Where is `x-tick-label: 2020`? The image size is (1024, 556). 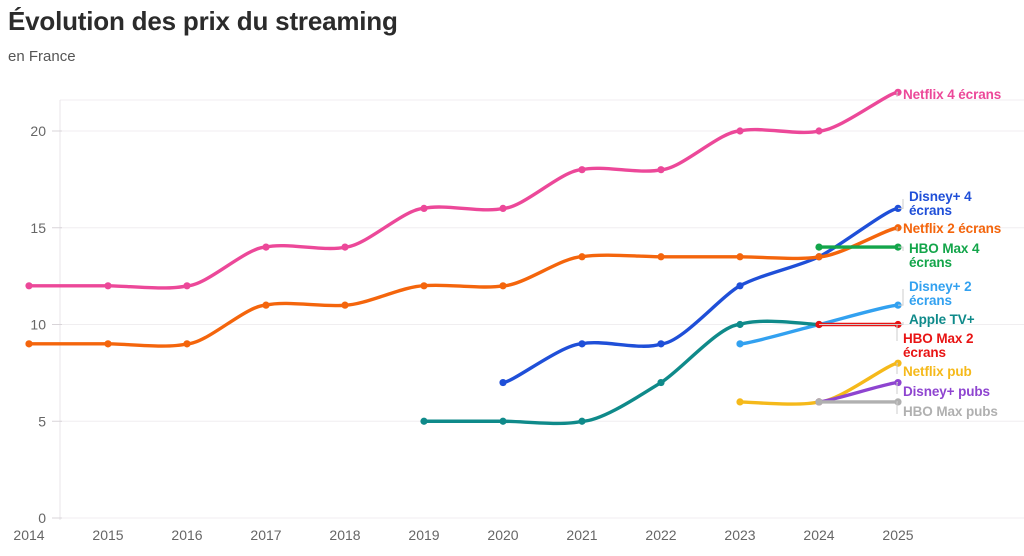
x-tick-label: 2020 is located at coordinates (502, 535).